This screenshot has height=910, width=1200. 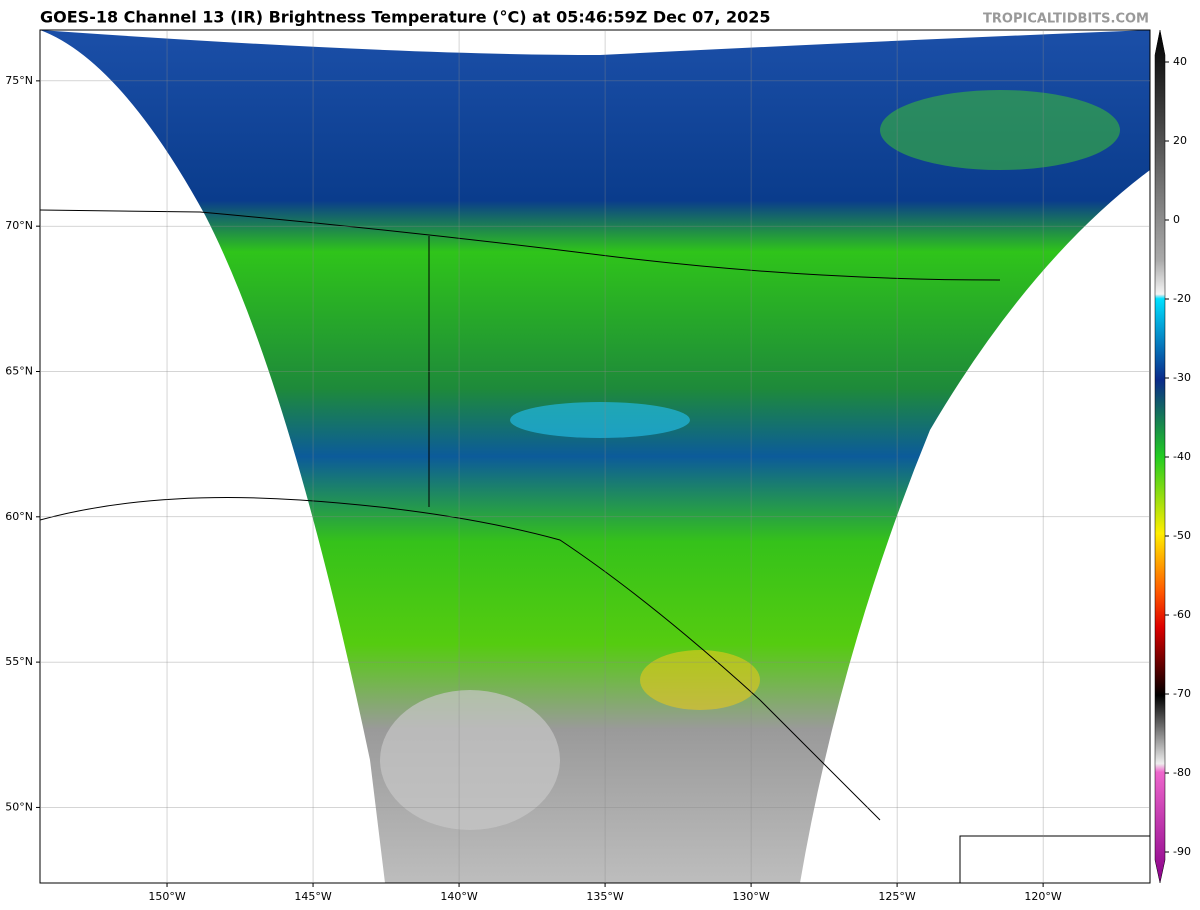 I want to click on x-tick-label: 135°W, so click(x=604, y=896).